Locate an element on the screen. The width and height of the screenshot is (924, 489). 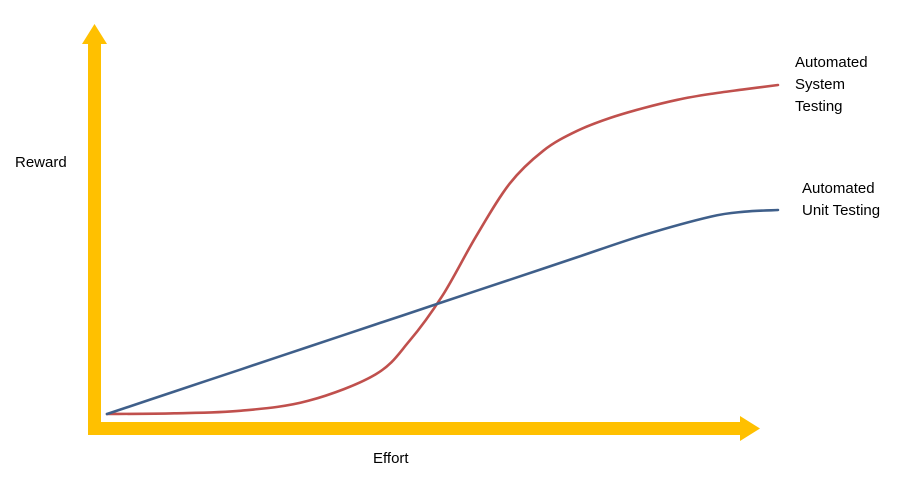
x-axis-arrow is located at coordinates (750, 428).